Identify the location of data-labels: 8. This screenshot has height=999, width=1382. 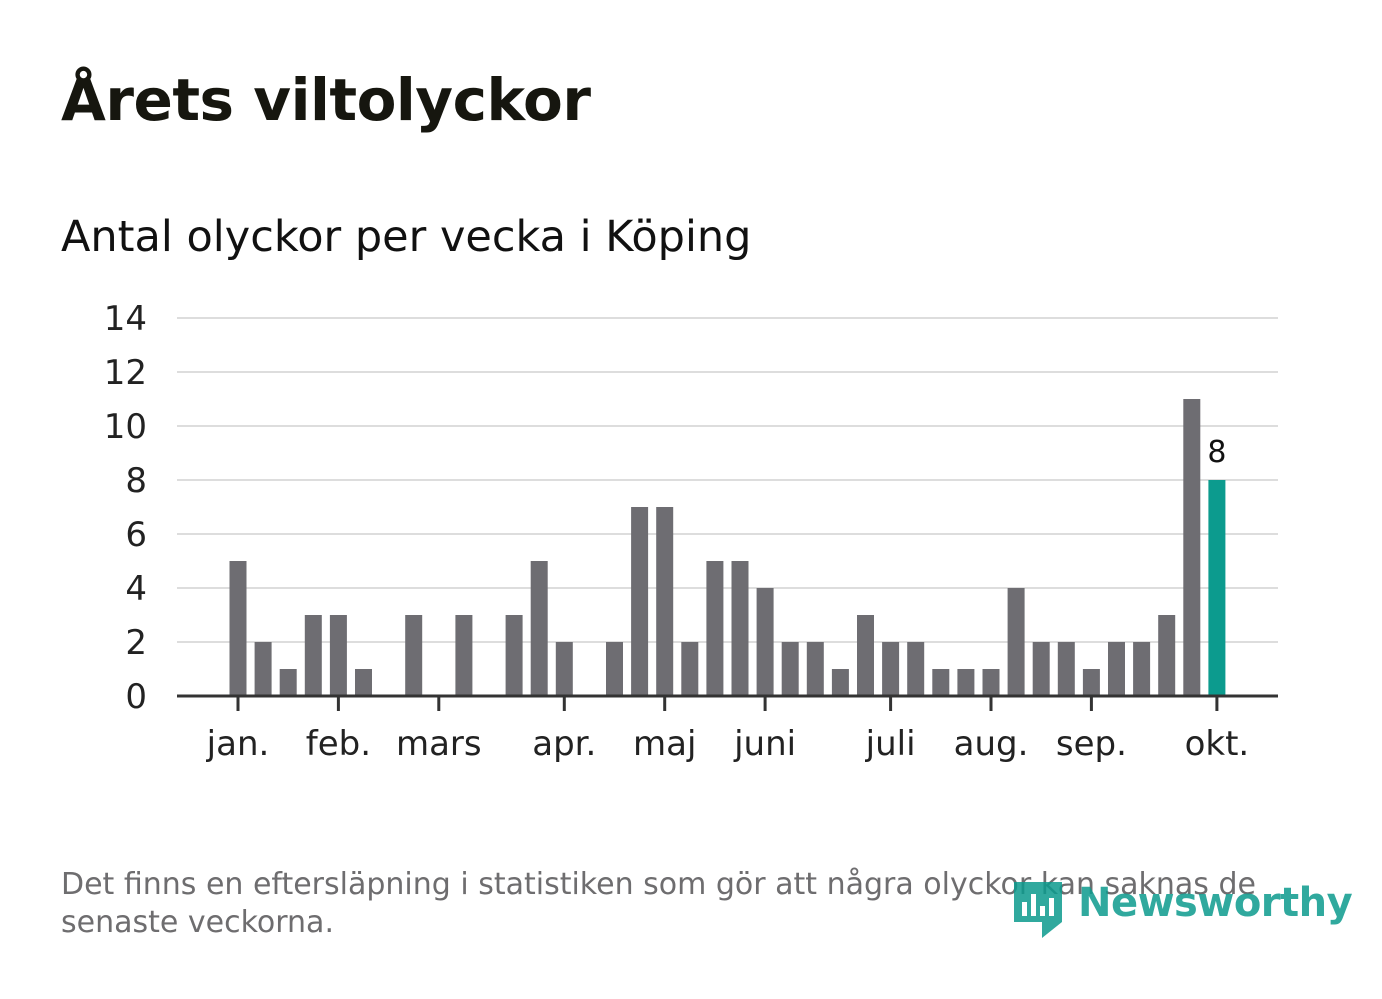
(1216, 452).